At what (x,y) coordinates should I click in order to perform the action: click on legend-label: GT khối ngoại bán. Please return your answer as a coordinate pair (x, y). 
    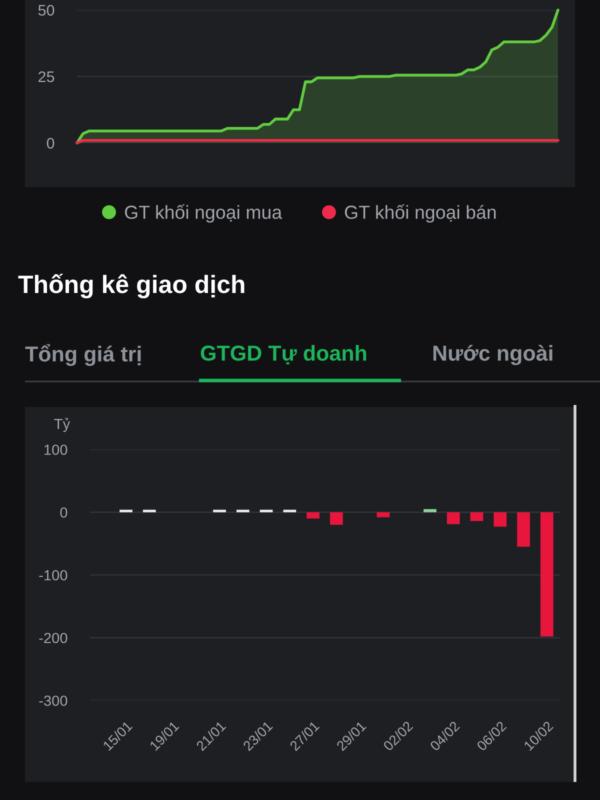
    Looking at the image, I should click on (420, 213).